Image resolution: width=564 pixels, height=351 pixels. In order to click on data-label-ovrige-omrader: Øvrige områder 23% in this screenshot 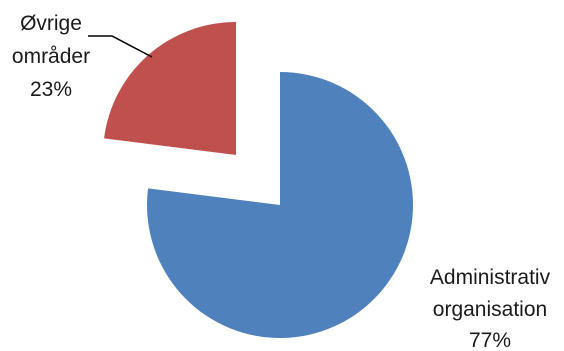, I will do `click(51, 56)`.